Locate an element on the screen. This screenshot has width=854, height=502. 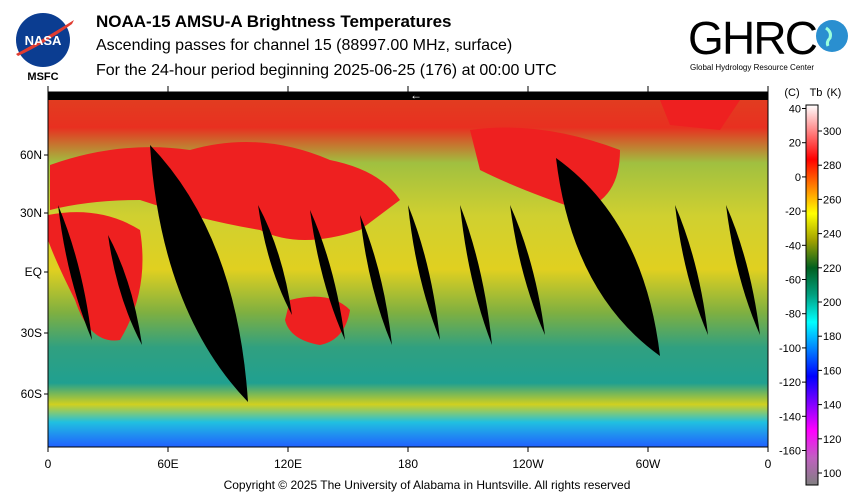
celsius-tick: -100 is located at coordinates (790, 349).